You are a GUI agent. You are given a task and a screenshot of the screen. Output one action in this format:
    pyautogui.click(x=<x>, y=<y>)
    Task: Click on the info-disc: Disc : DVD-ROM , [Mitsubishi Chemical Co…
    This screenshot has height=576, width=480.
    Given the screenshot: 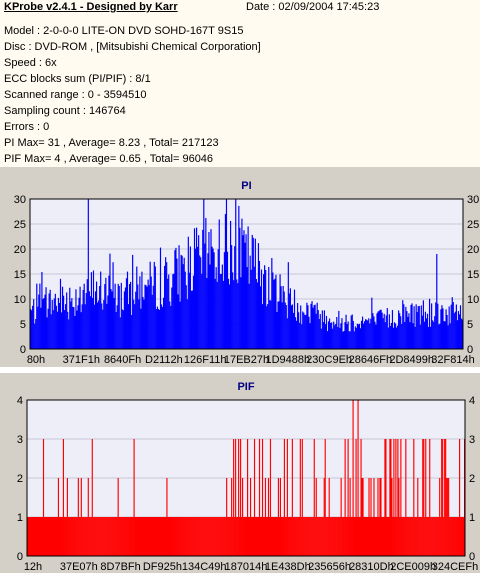 What is the action you would take?
    pyautogui.click(x=132, y=47)
    